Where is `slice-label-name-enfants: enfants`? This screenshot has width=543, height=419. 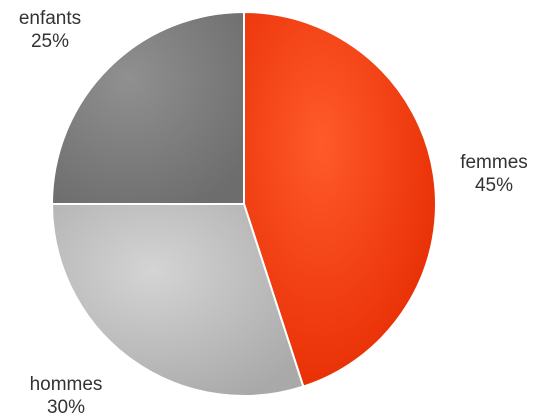
slice-label-name-enfants: enfants is located at coordinates (50, 18).